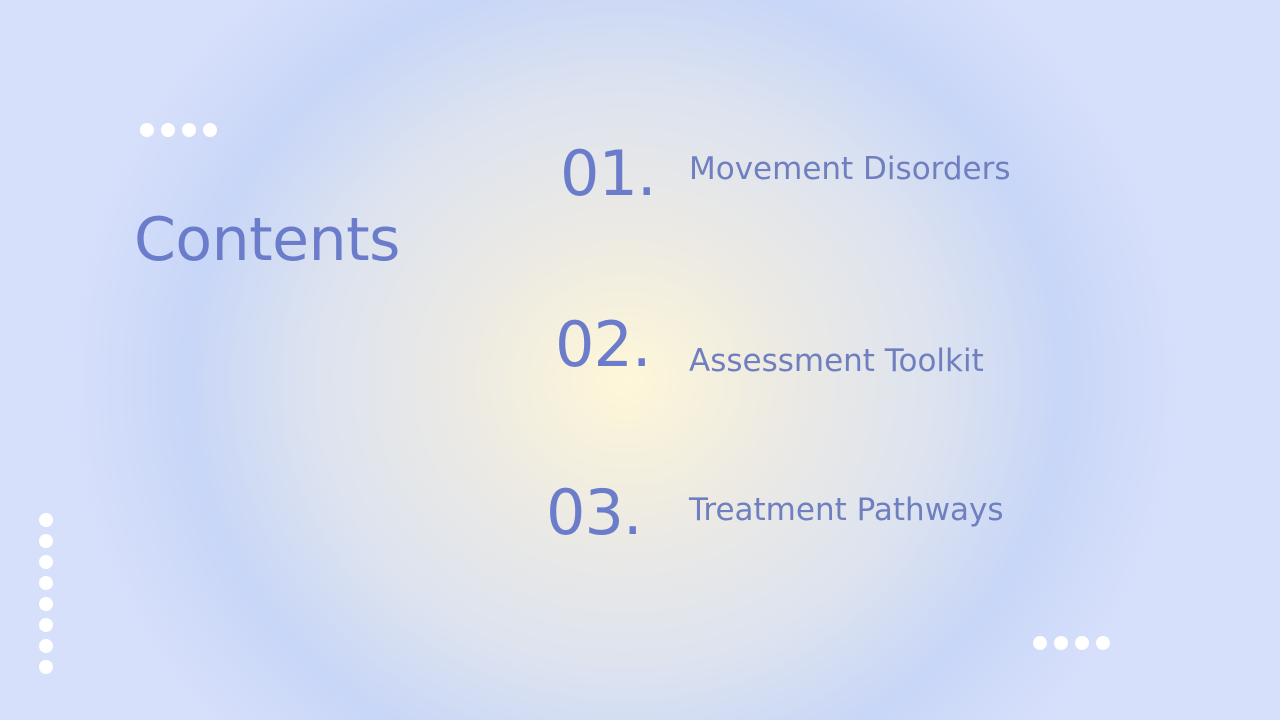 Image resolution: width=1280 pixels, height=720 pixels. What do you see at coordinates (267, 240) in the screenshot?
I see `page-title: Contents` at bounding box center [267, 240].